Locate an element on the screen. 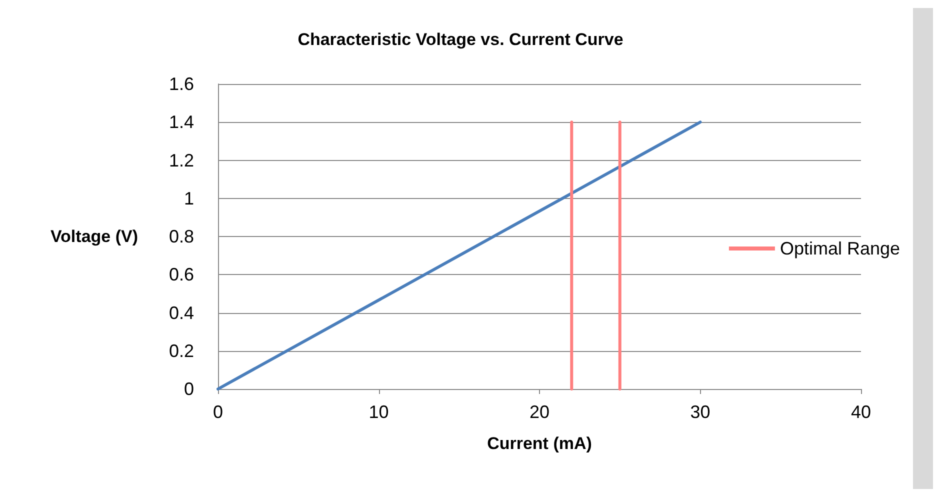  x-tick-label: 0 is located at coordinates (218, 412).